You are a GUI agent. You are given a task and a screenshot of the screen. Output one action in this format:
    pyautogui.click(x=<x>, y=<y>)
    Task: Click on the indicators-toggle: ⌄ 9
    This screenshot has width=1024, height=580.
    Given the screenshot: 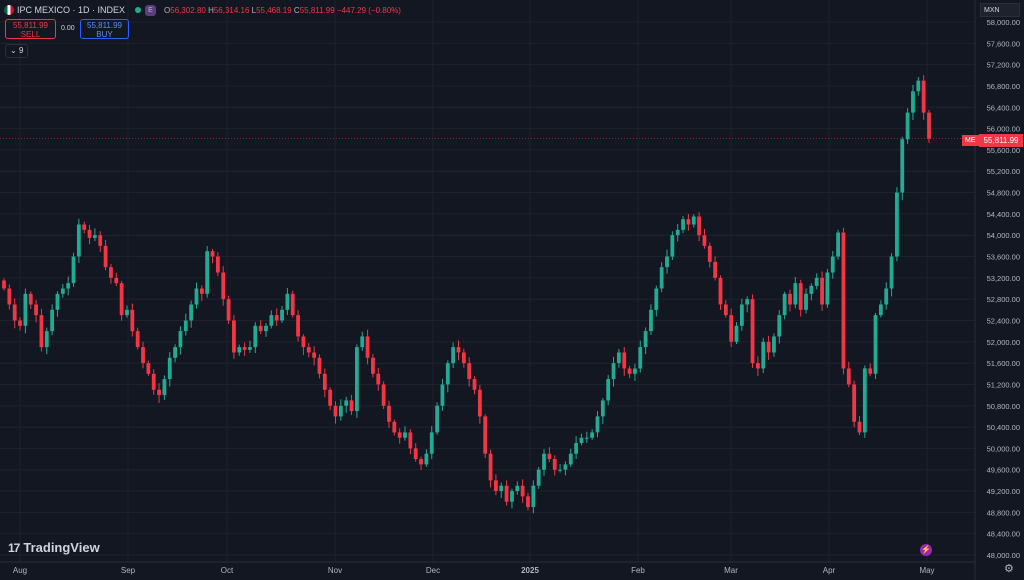 What is the action you would take?
    pyautogui.click(x=17, y=51)
    